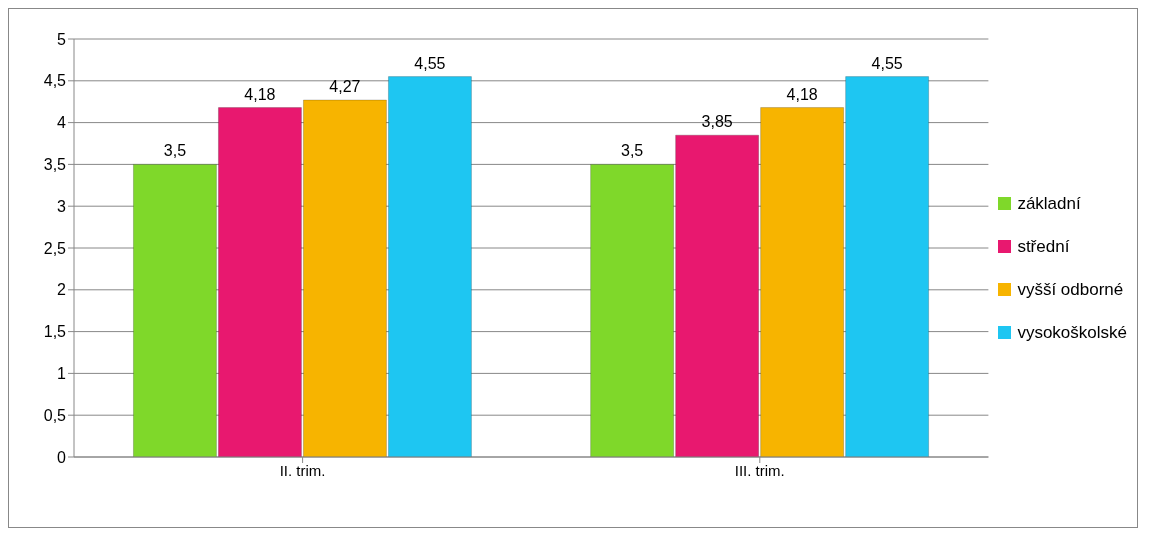  Describe the element at coordinates (62, 457) in the screenshot. I see `y-tick-label: 0` at that location.